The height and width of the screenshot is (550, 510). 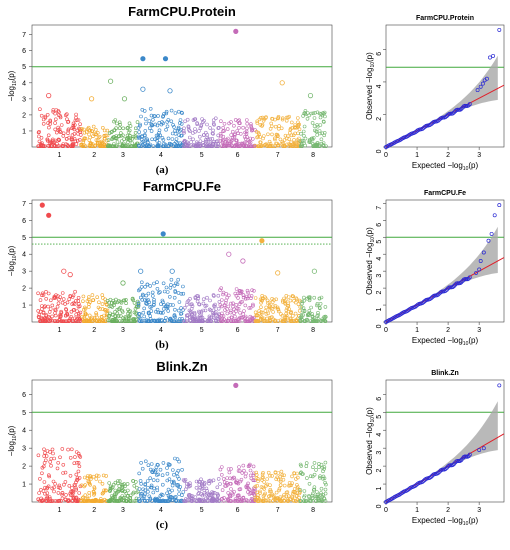 I want to click on chromosome-label: 7, so click(x=278, y=155).